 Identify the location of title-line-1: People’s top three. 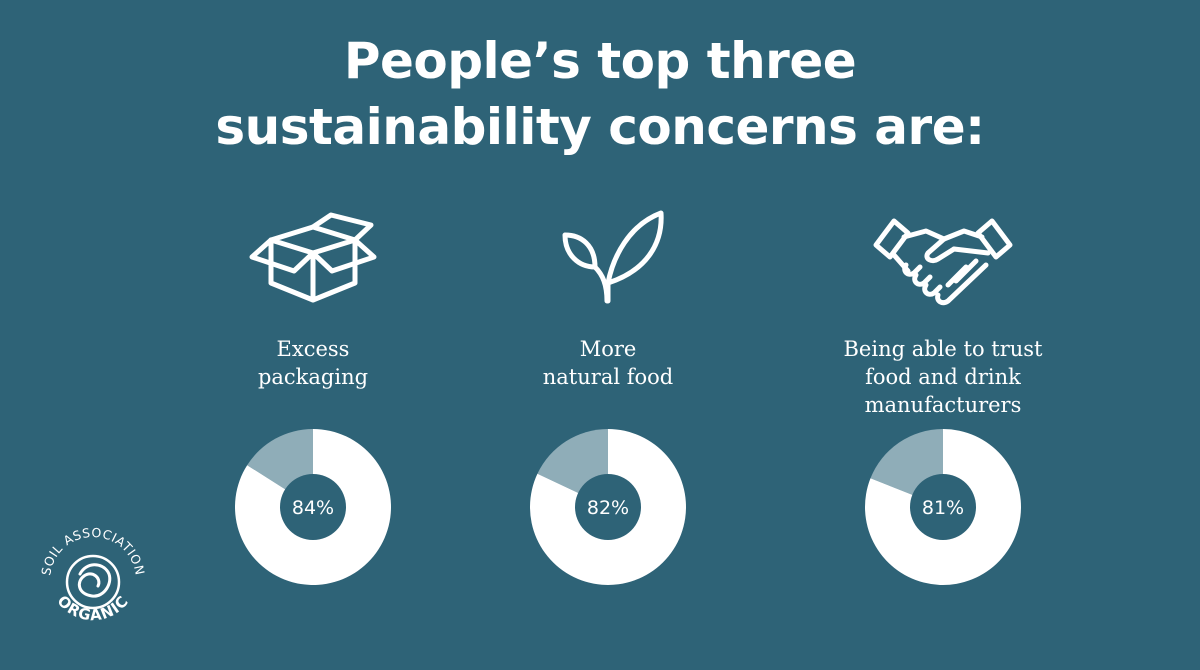
(600, 61).